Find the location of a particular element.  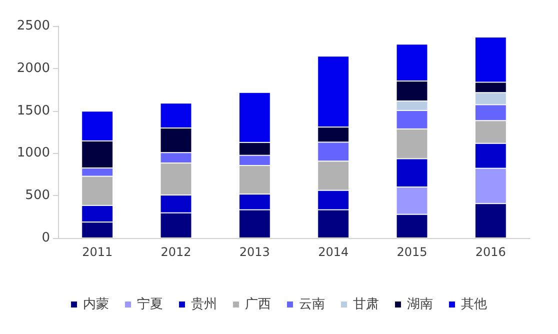

x-tick-label: 2015 is located at coordinates (412, 252).